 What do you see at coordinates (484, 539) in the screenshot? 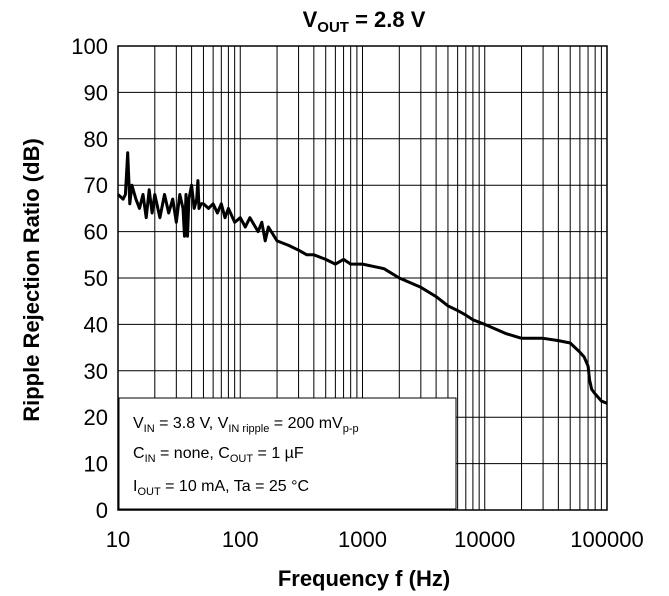
I see `x-tick-label: 10000` at bounding box center [484, 539].